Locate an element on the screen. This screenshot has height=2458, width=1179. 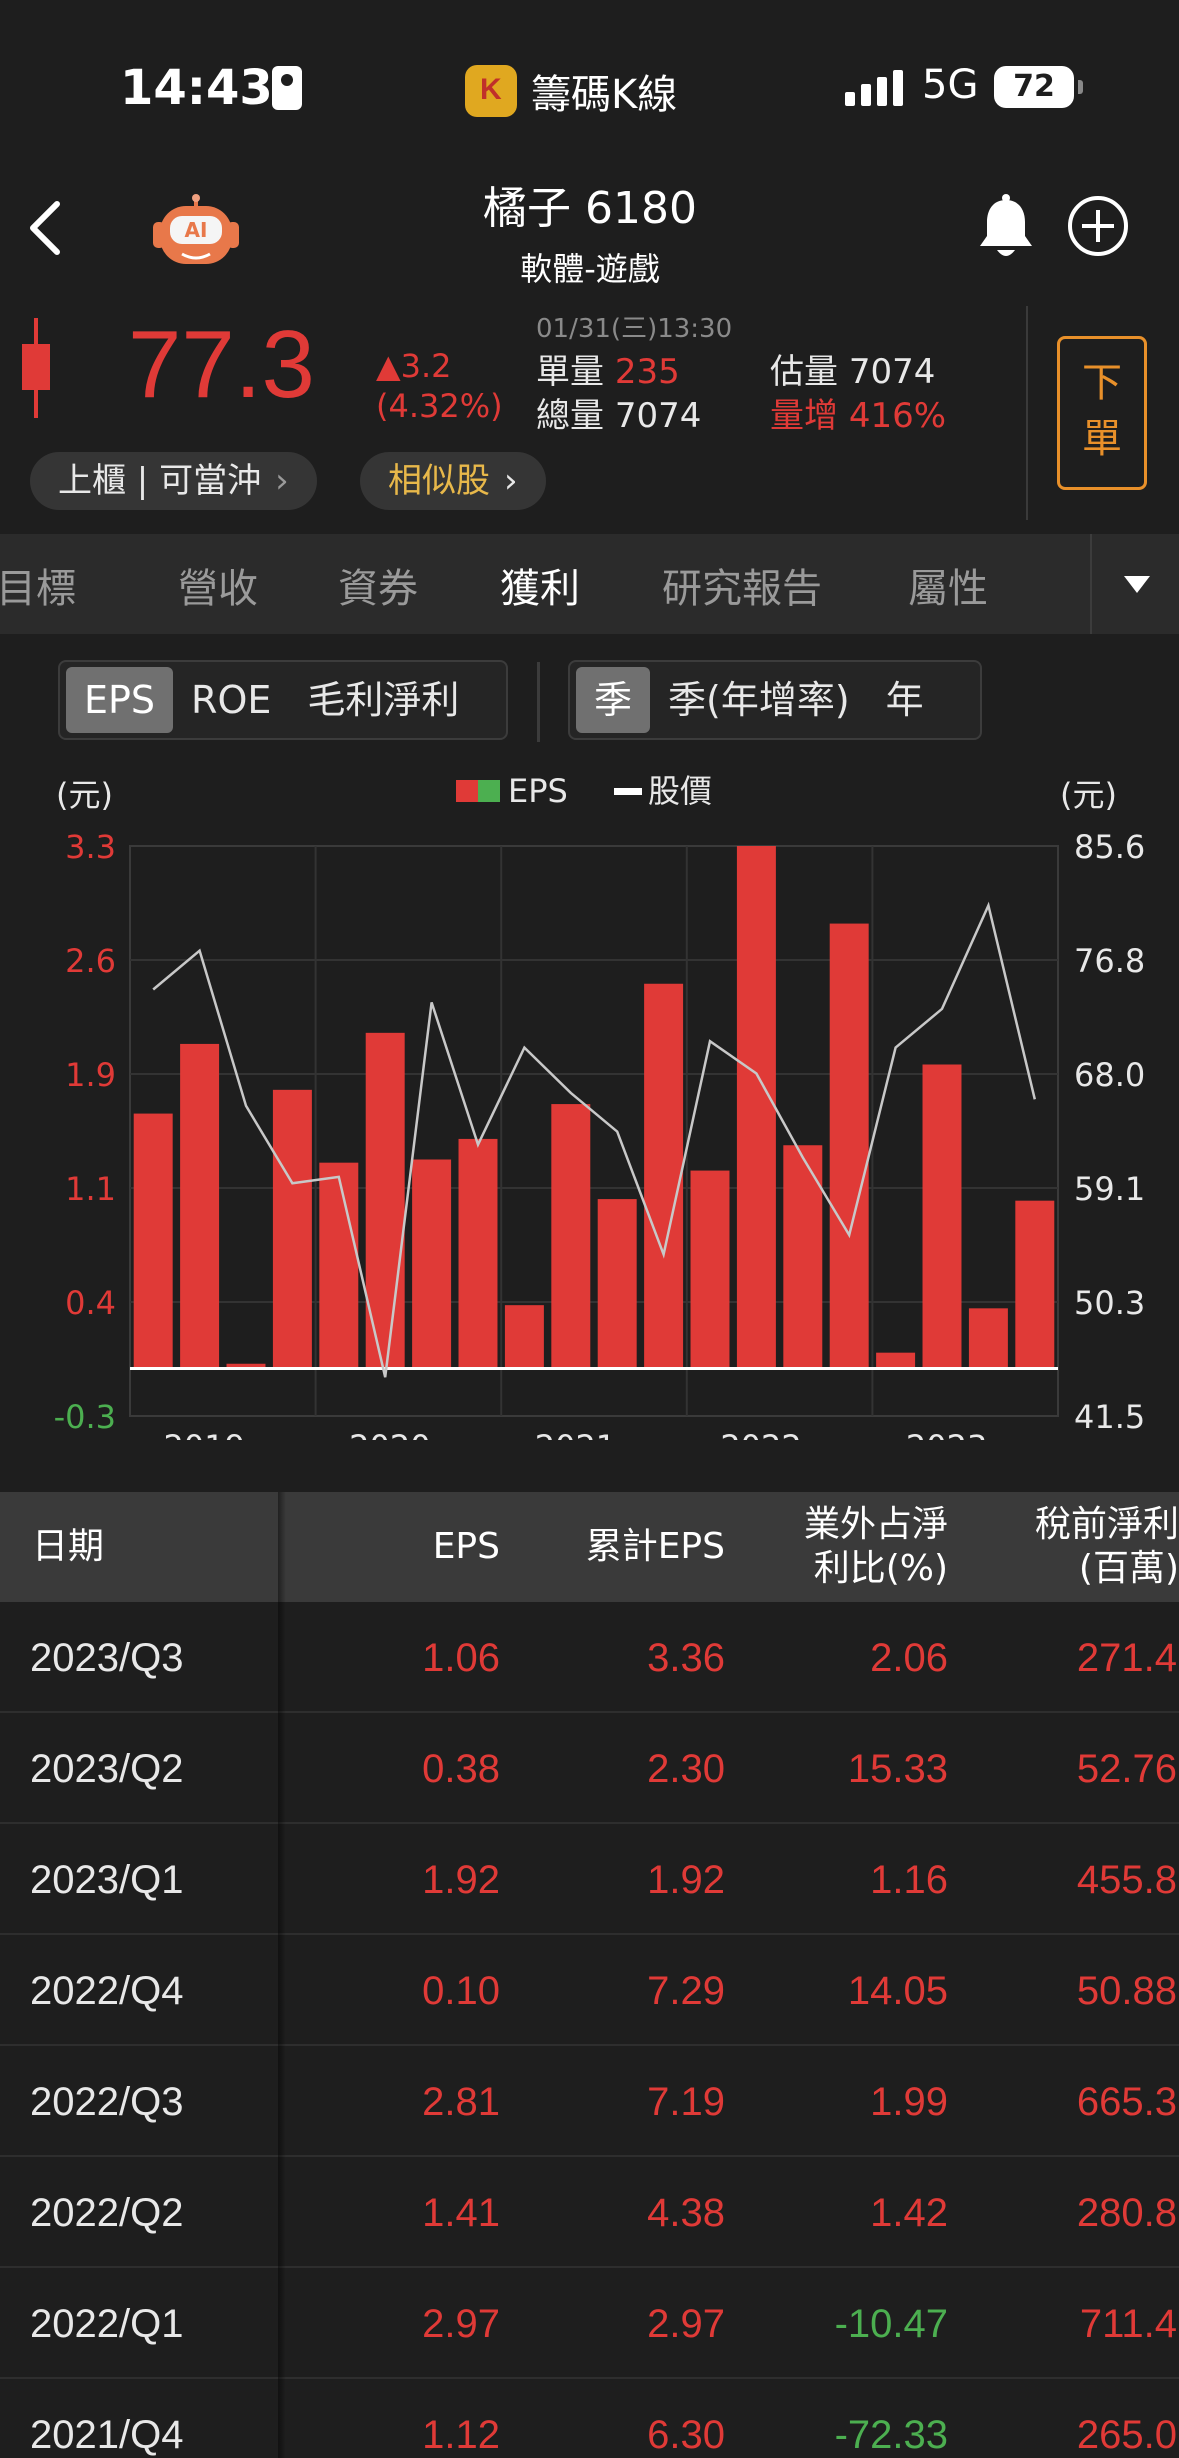
table-row: 2023/Q1 1.92 1.92 1.16 455.8 is located at coordinates (589, 1879).